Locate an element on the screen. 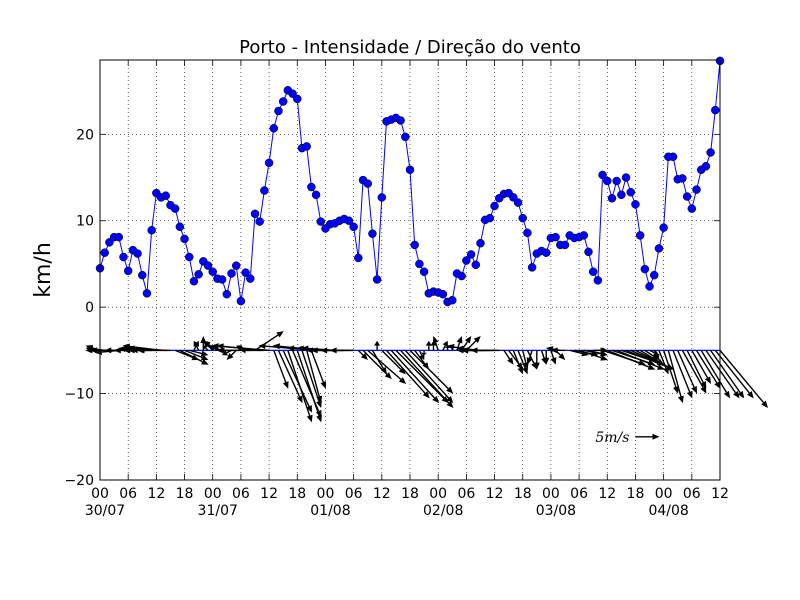 The width and height of the screenshot is (800, 600). chart-title: Porto - Intensidade / Direção do vento is located at coordinates (410, 47).